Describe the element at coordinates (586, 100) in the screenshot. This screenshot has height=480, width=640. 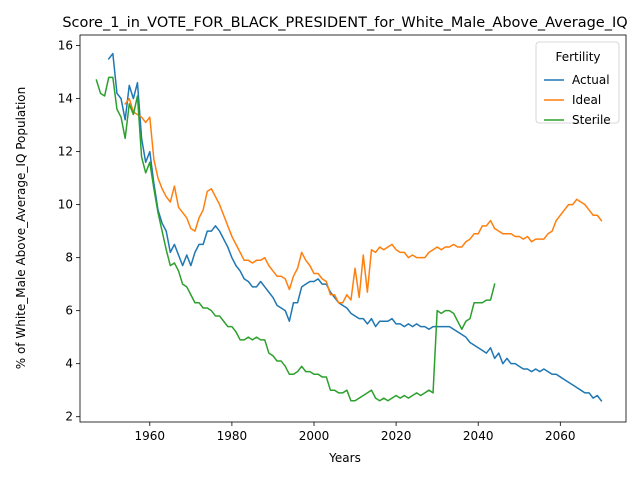
I see `legend-label-ideal: Ideal` at that location.